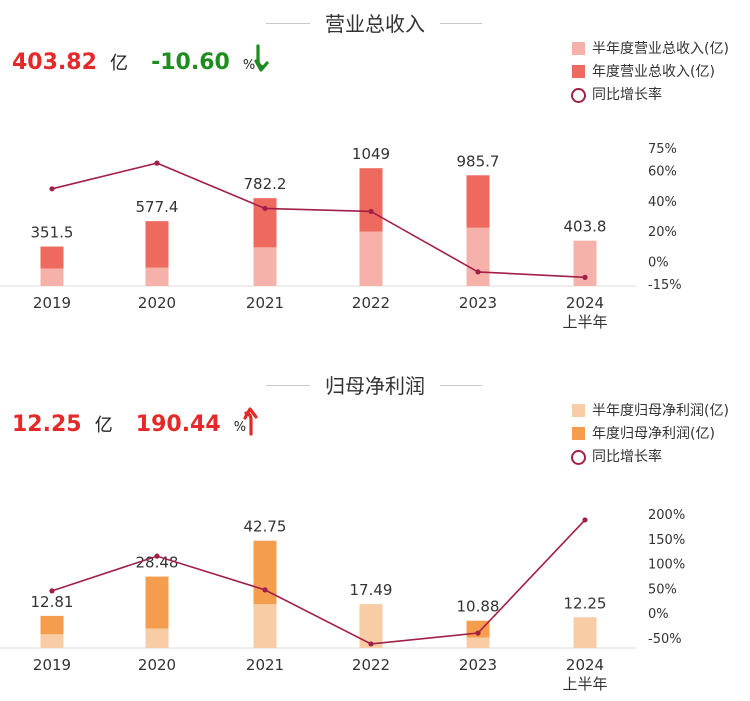  What do you see at coordinates (662, 202) in the screenshot?
I see `y2-tick-label: 40%` at bounding box center [662, 202].